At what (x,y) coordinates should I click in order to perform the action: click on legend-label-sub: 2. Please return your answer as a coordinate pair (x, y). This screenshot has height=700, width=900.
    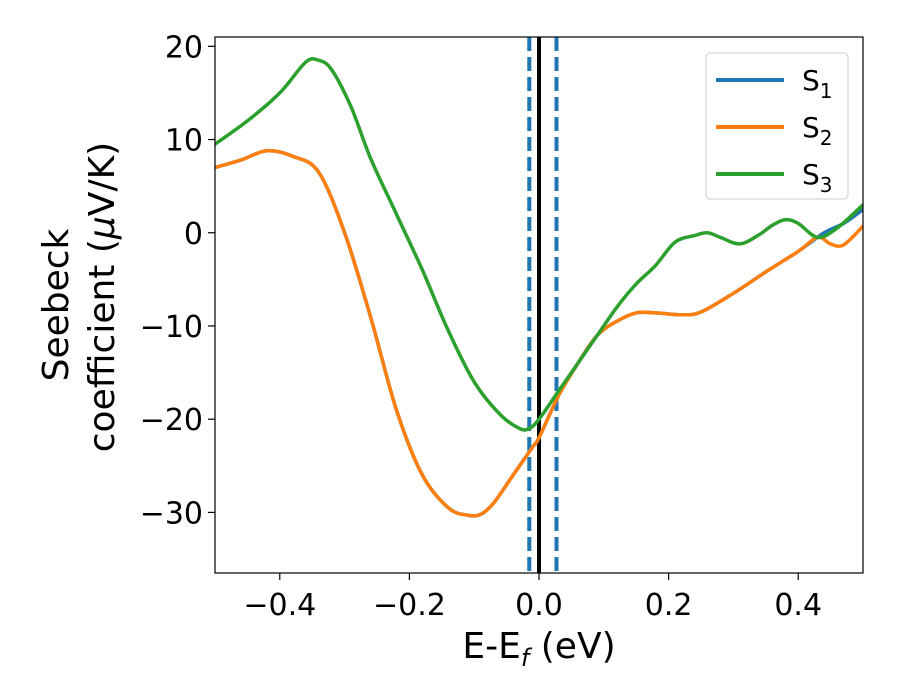
    Looking at the image, I should click on (826, 138).